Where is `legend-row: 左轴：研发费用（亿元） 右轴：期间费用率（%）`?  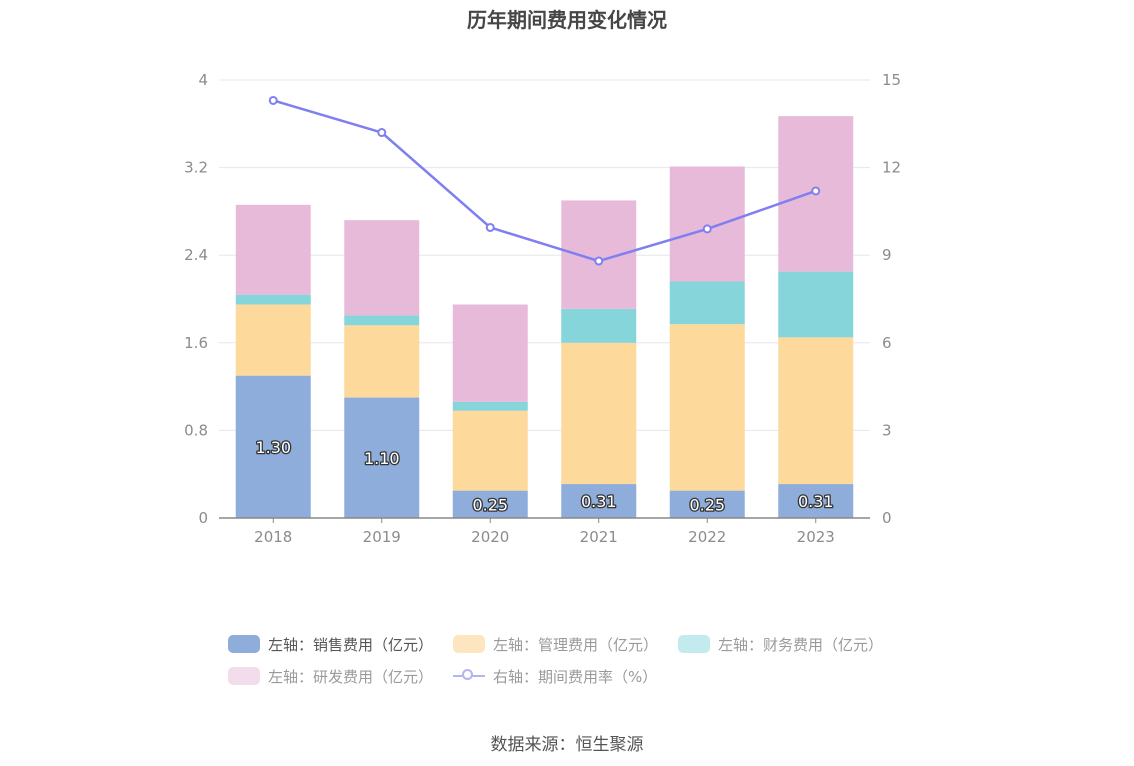 legend-row: 左轴：研发费用（亿元） 右轴：期间费用率（%） is located at coordinates (578, 676).